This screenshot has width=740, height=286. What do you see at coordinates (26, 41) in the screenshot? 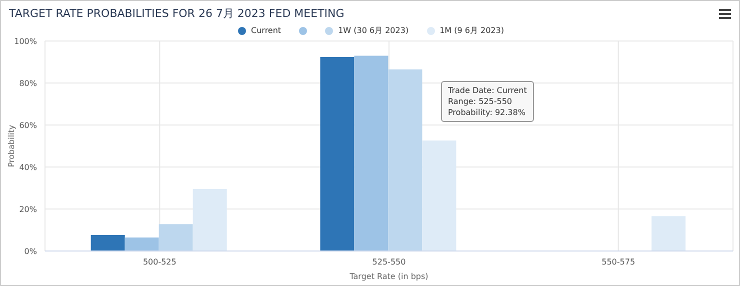
I see `y-tick-label: 100%` at bounding box center [26, 41].